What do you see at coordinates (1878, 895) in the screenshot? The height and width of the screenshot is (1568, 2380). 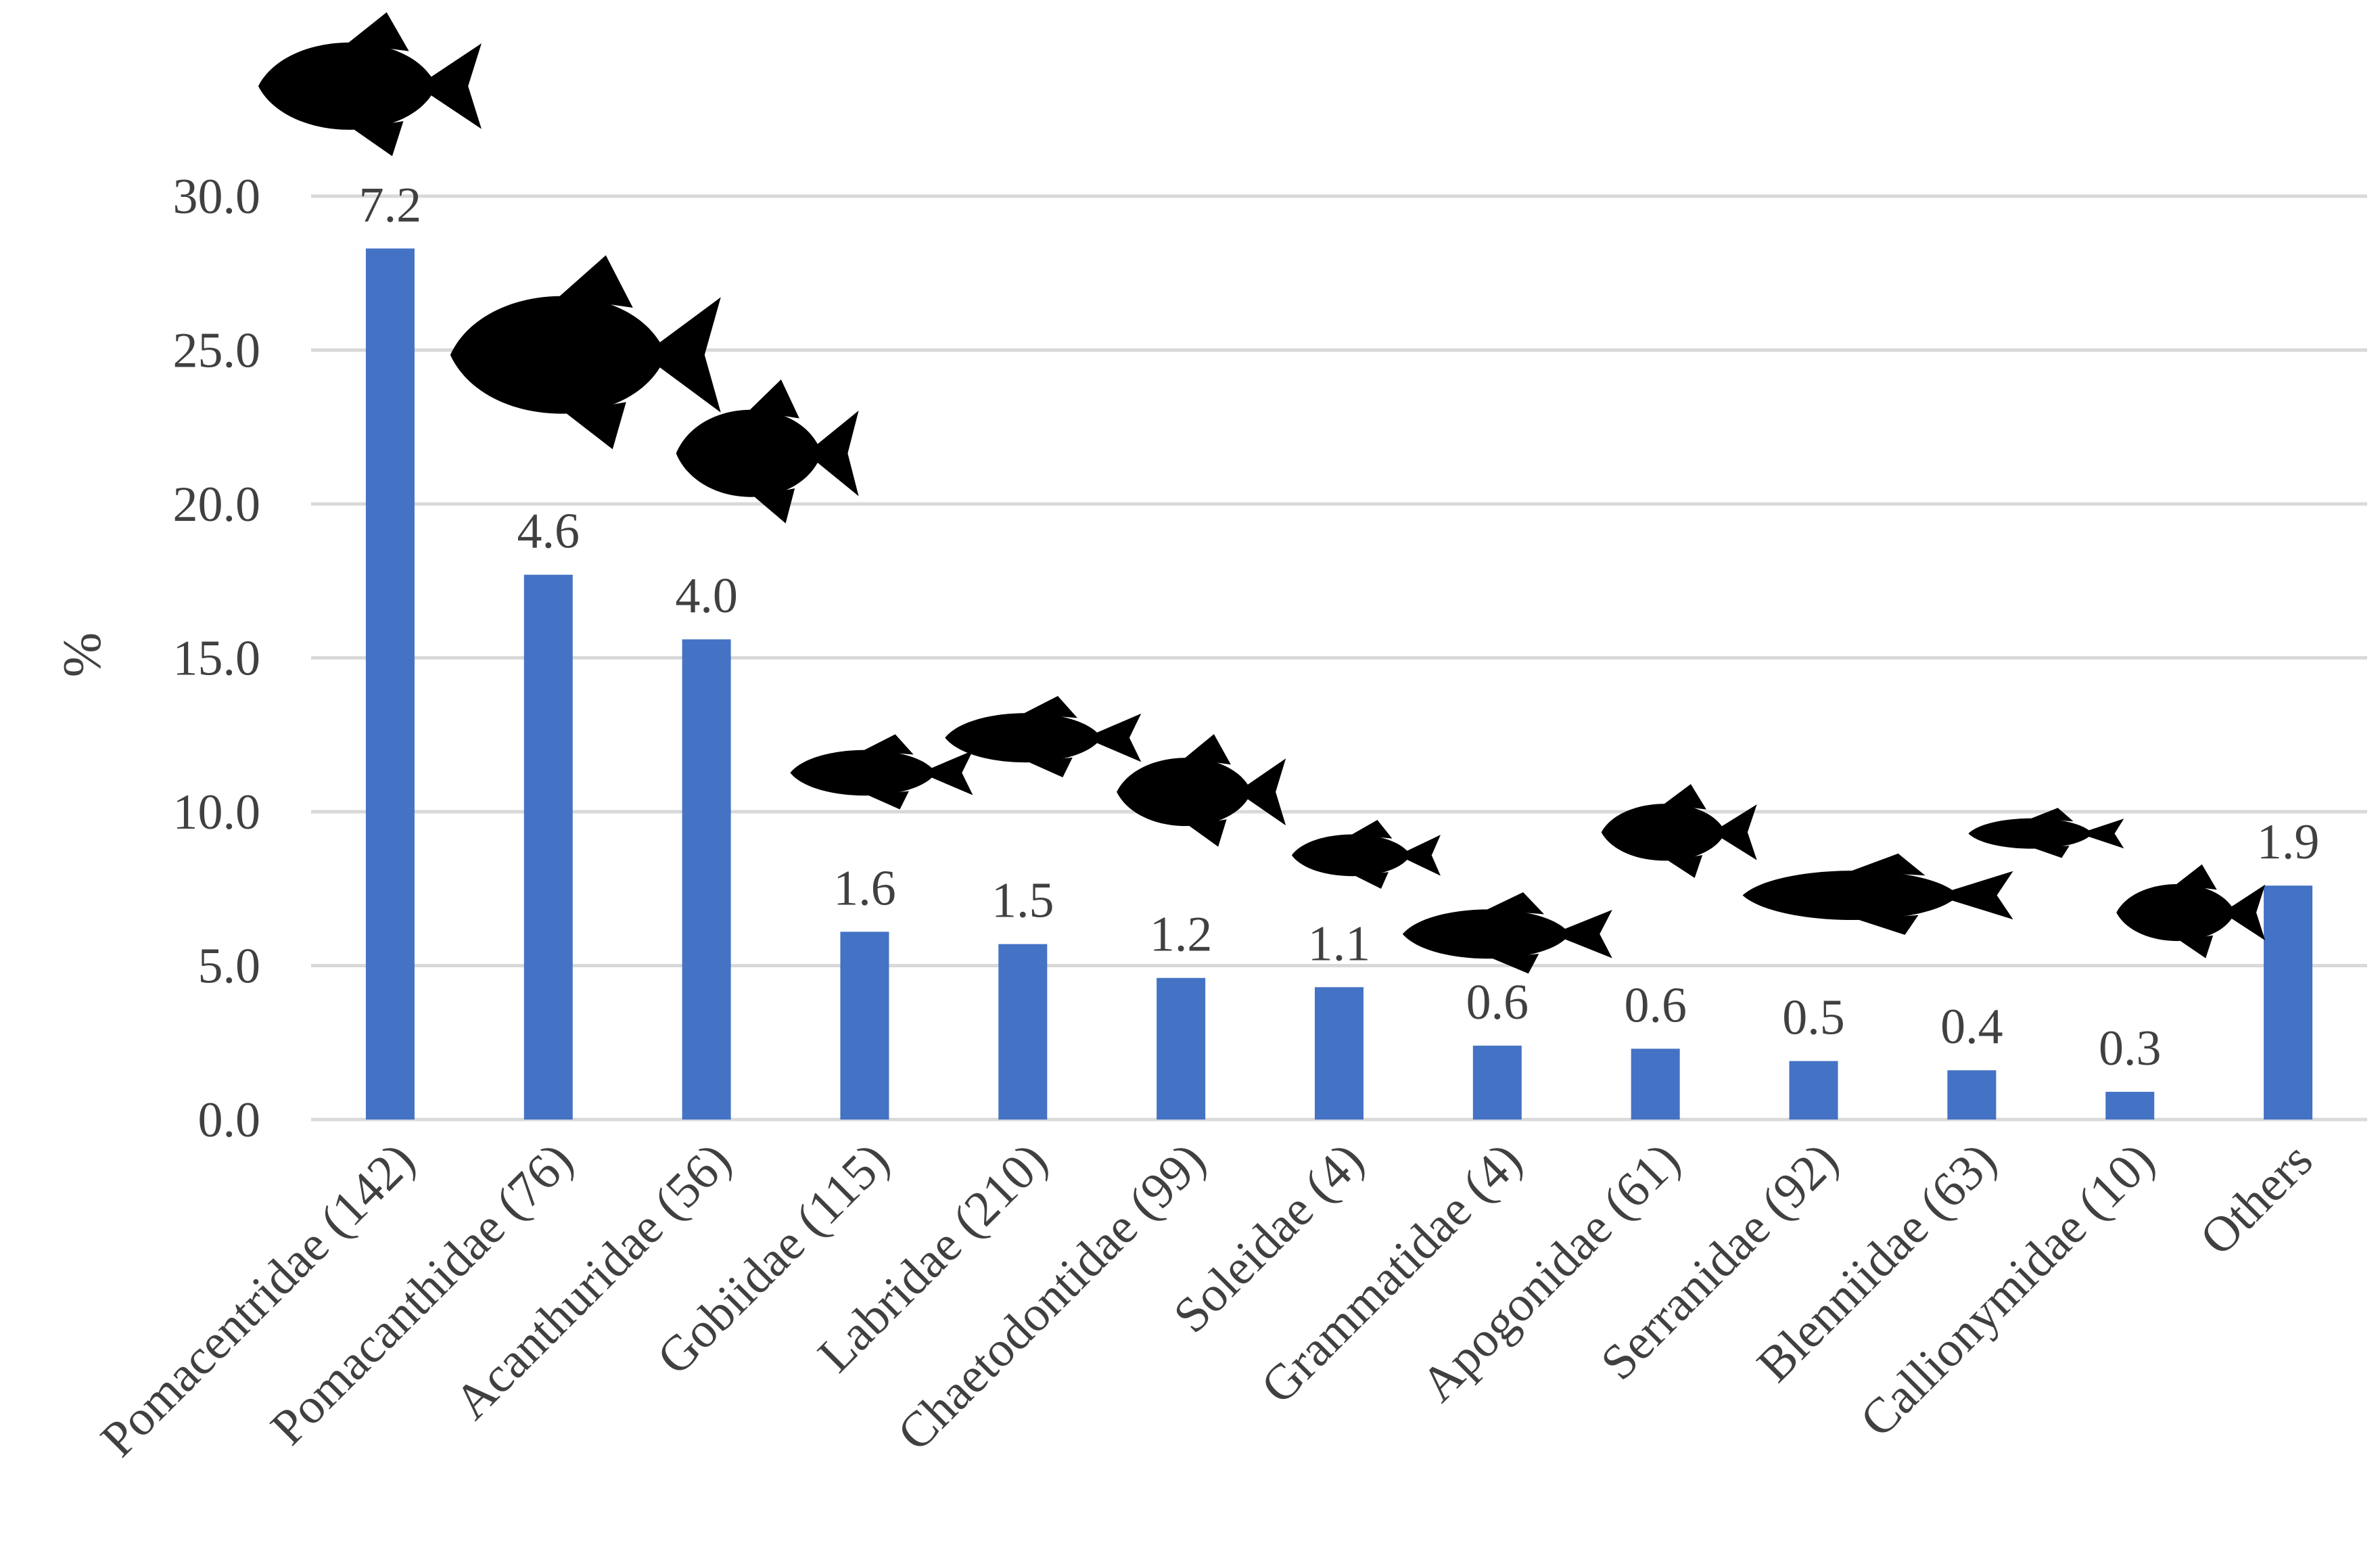 I see `grouper-silhouette-icon` at bounding box center [1878, 895].